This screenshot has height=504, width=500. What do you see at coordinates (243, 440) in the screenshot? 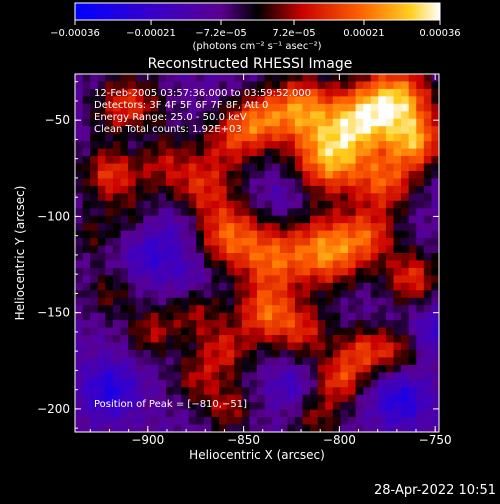
I see `x-tick-label: −850` at bounding box center [243, 440].